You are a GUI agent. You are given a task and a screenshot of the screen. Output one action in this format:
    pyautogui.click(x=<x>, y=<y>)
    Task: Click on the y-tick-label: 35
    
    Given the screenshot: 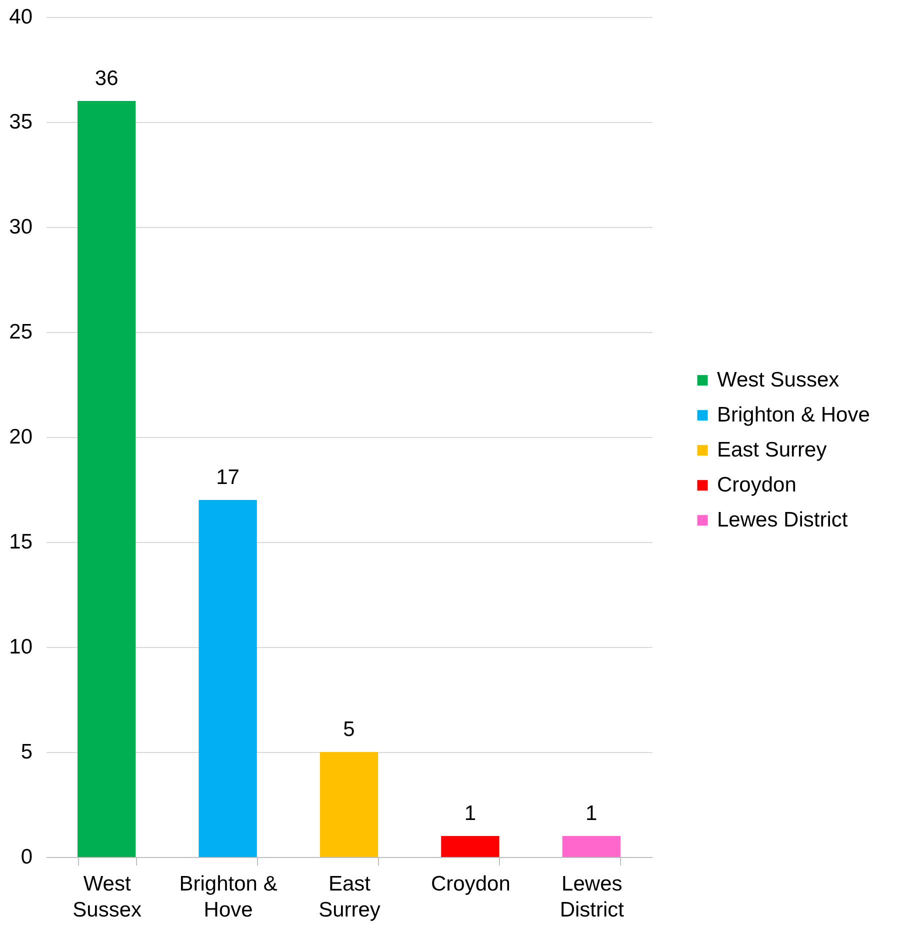 What is the action you would take?
    pyautogui.click(x=20, y=122)
    